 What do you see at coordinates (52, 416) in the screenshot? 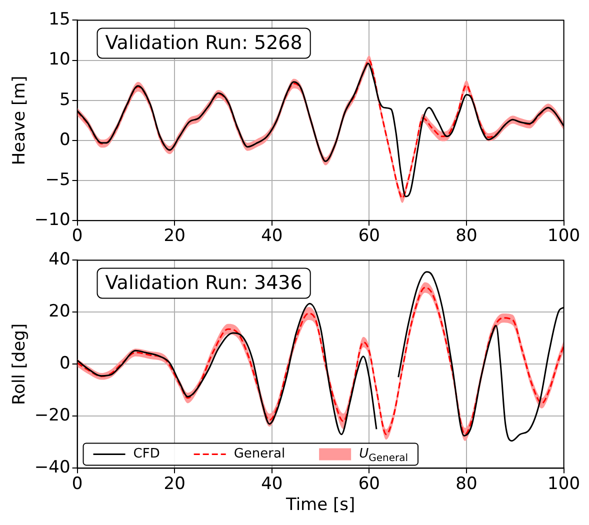
I see `y-tick-label: −20` at bounding box center [52, 416].